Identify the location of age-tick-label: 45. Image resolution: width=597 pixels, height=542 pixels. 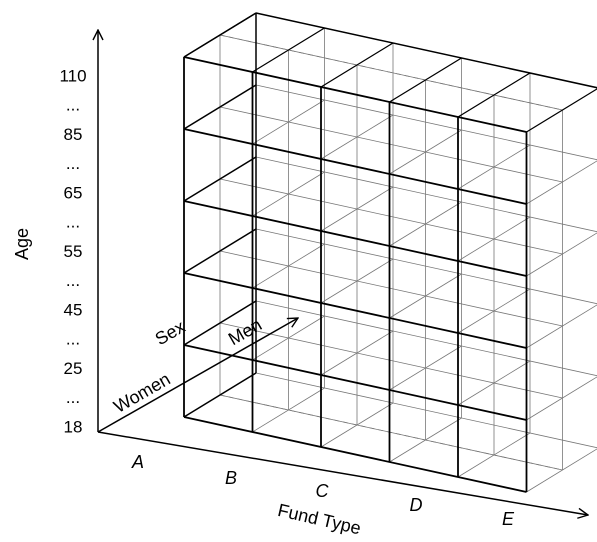
(73, 309).